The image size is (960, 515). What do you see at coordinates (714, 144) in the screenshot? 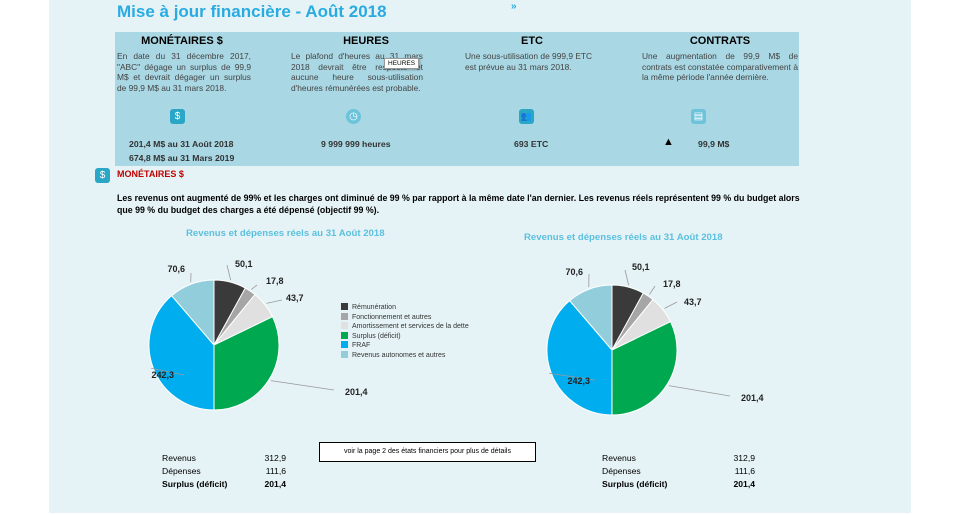
I see `kpi-contrats-value: 99,9 M$` at bounding box center [714, 144].